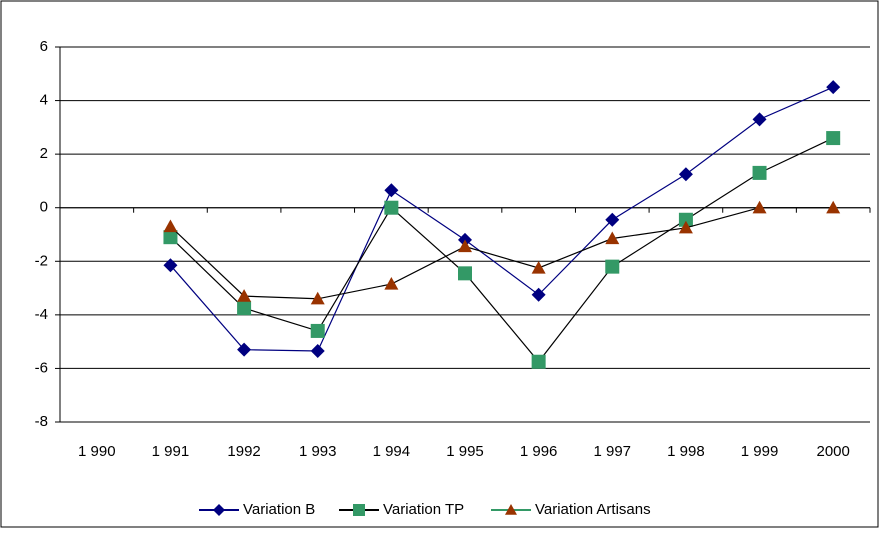 The height and width of the screenshot is (535, 880). What do you see at coordinates (41, 367) in the screenshot?
I see `y-tick-label: -6` at bounding box center [41, 367].